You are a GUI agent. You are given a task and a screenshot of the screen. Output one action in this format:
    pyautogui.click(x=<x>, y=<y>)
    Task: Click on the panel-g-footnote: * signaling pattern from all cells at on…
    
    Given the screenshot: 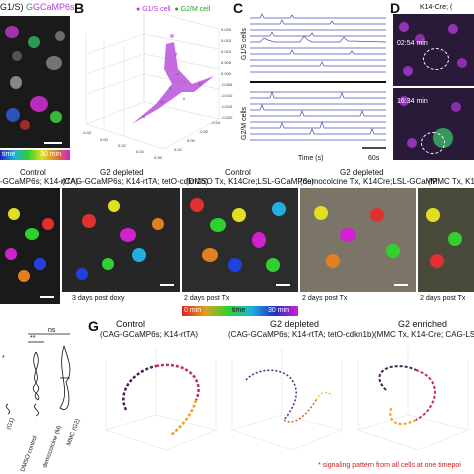 What is the action you would take?
    pyautogui.click(x=389, y=465)
    